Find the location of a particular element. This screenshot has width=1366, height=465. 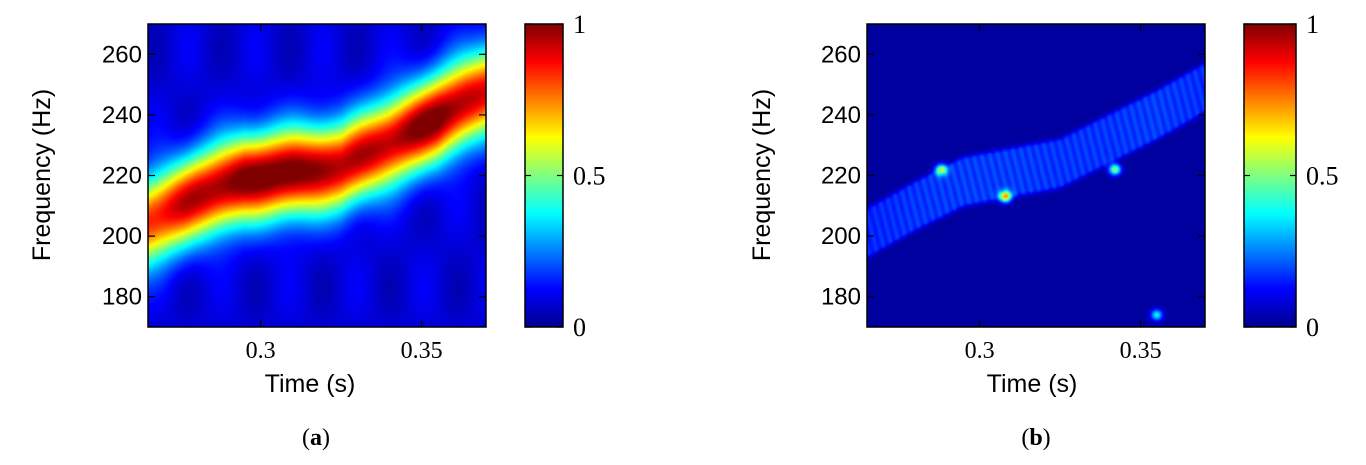

colorbar-tick-label-a: 0 is located at coordinates (579, 327).